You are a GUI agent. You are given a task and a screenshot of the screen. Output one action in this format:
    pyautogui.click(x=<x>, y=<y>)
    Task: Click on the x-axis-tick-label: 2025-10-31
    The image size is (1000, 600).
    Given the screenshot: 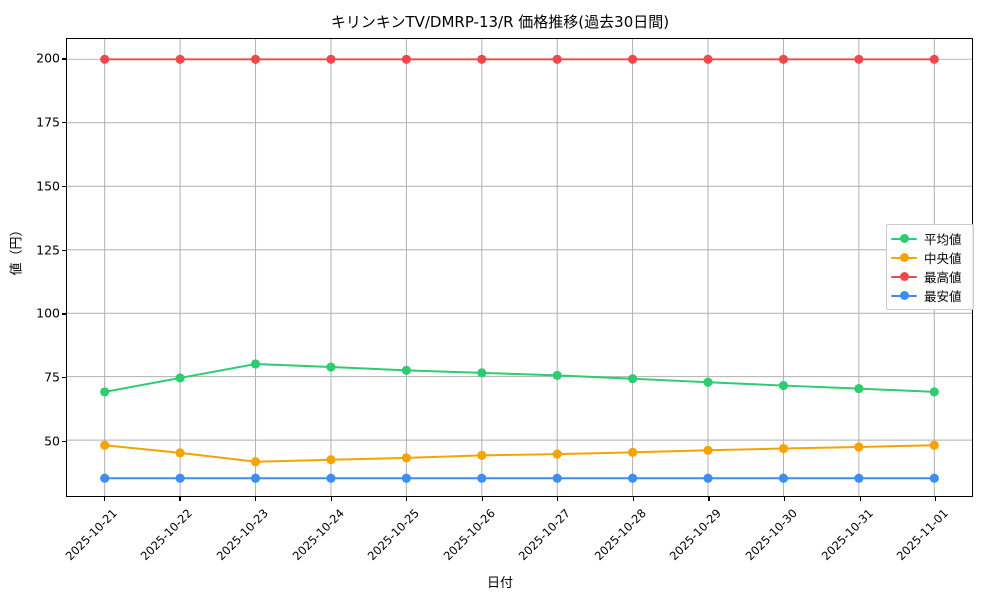 What is the action you would take?
    pyautogui.click(x=847, y=535)
    